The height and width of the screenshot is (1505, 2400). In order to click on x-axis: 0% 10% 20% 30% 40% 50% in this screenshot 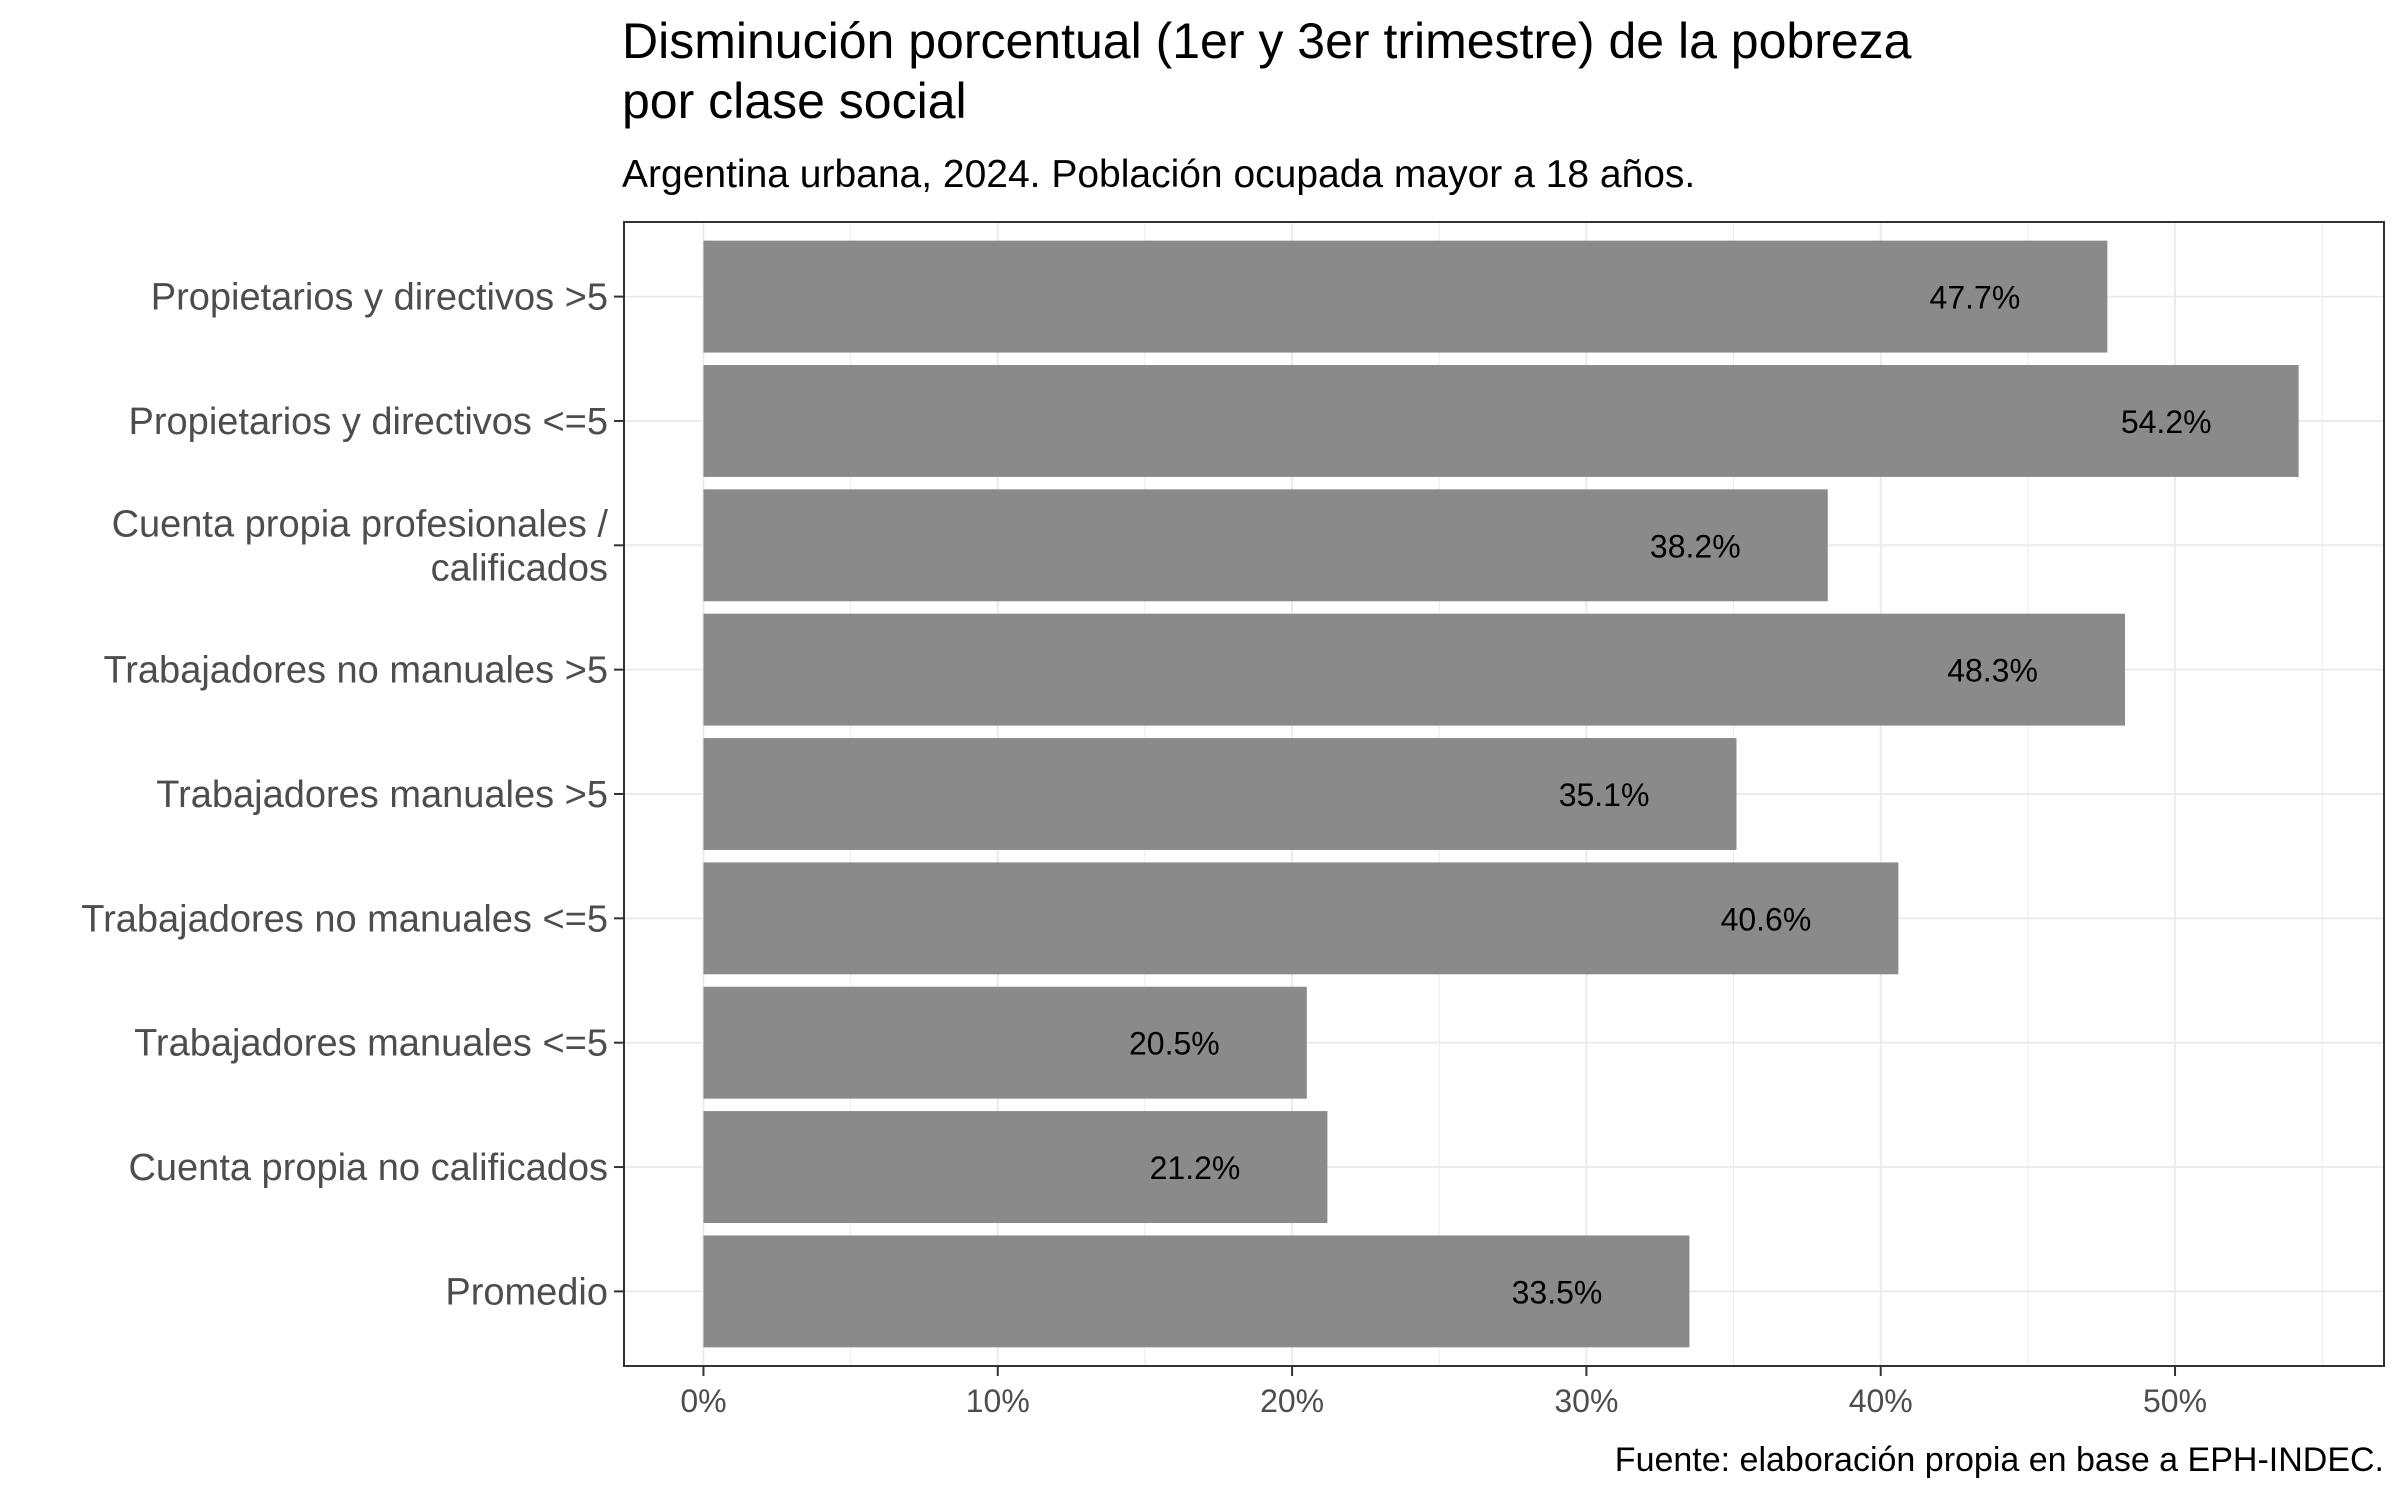, I will do `click(1443, 1392)`.